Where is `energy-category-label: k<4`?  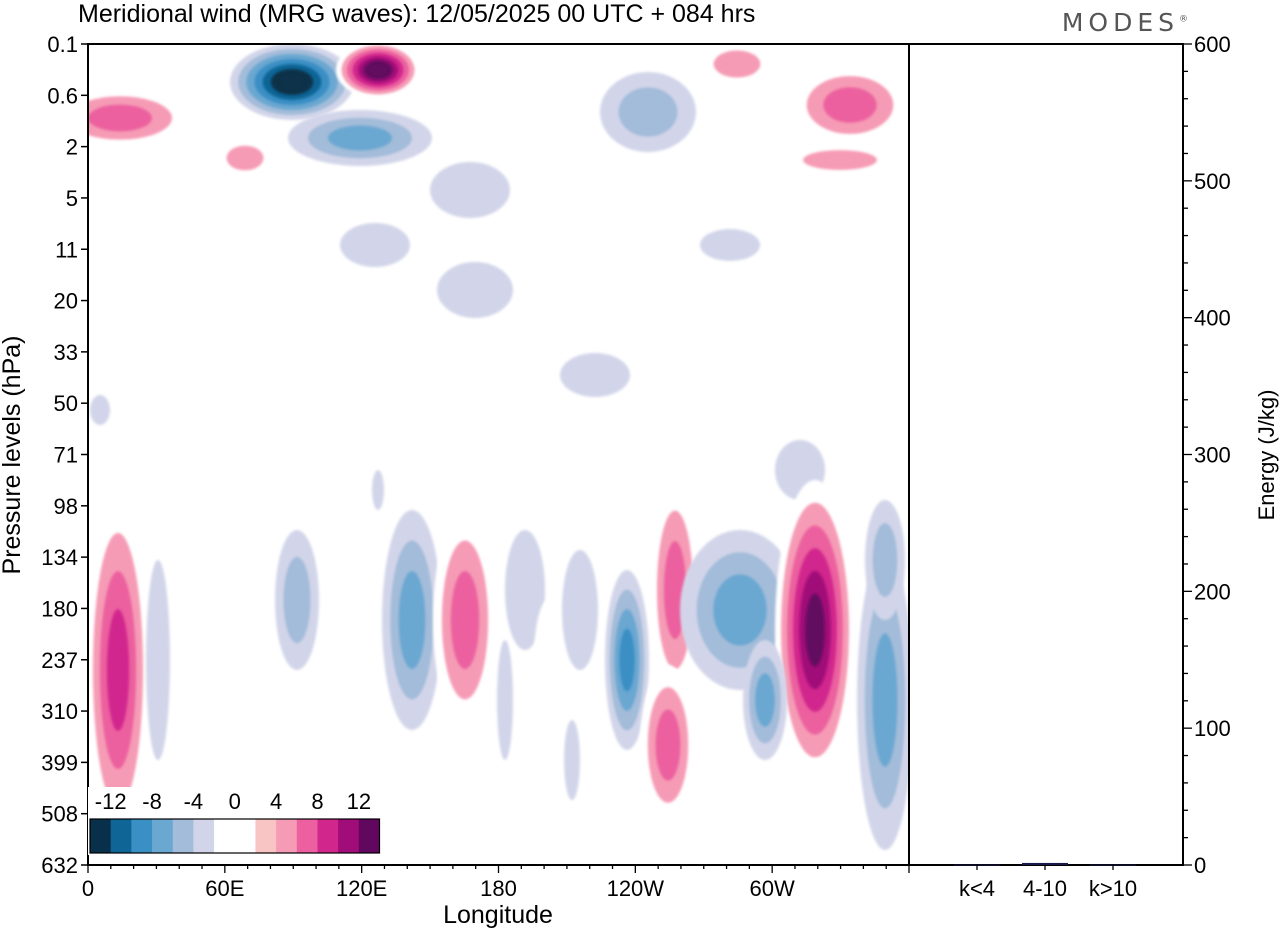
energy-category-label: k<4 is located at coordinates (977, 888).